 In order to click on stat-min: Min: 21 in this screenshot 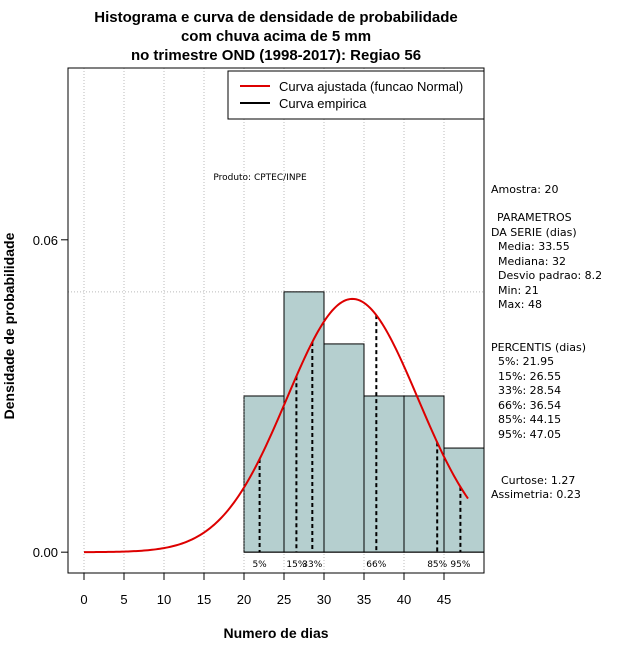, I will do `click(518, 290)`.